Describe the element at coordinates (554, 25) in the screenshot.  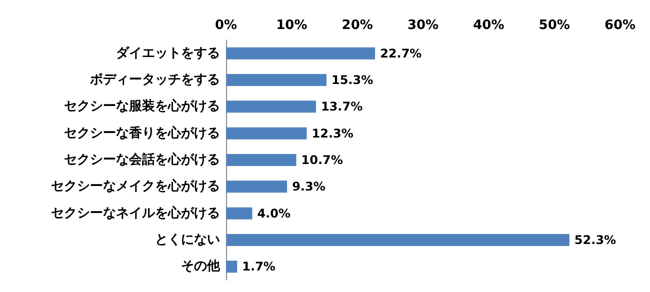
I see `x-tick-label: 50%` at that location.